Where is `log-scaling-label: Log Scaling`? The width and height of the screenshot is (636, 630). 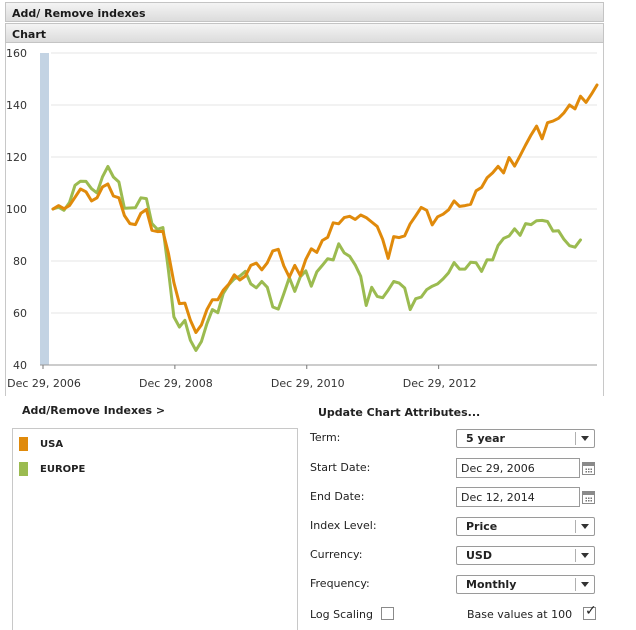
log-scaling-label: Log Scaling is located at coordinates (341, 614).